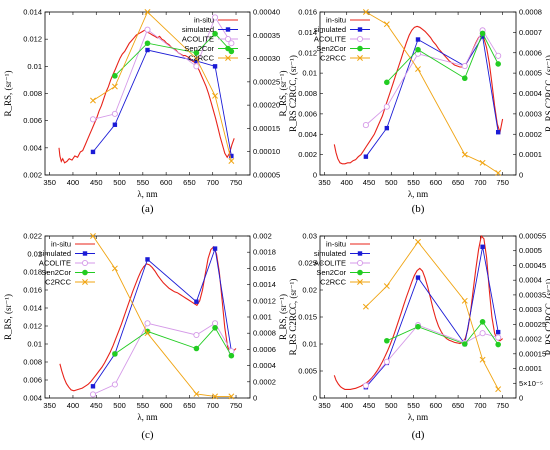  Describe the element at coordinates (530, 339) in the screenshot. I see `y2-tick-label: 0.0002` at that location.